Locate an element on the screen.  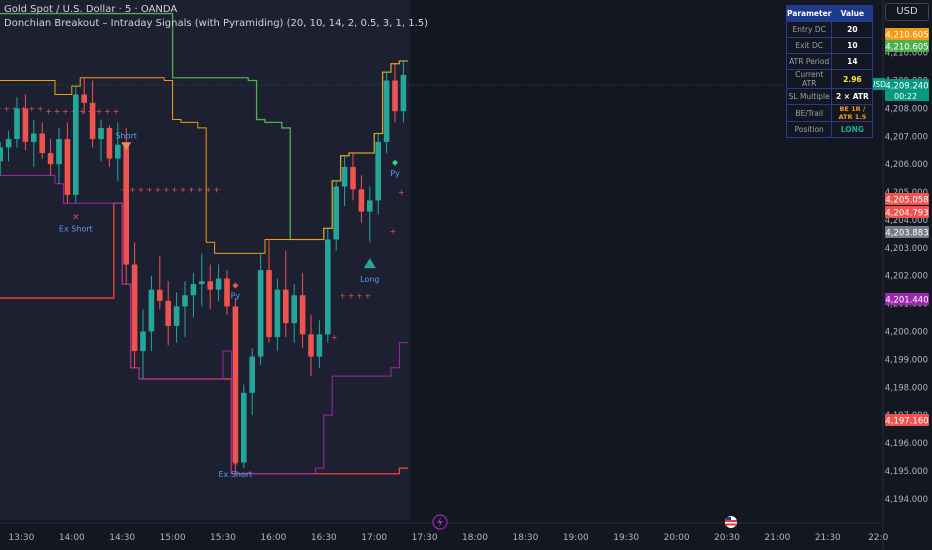
table-row: Entry DC 20 is located at coordinates (829, 29).